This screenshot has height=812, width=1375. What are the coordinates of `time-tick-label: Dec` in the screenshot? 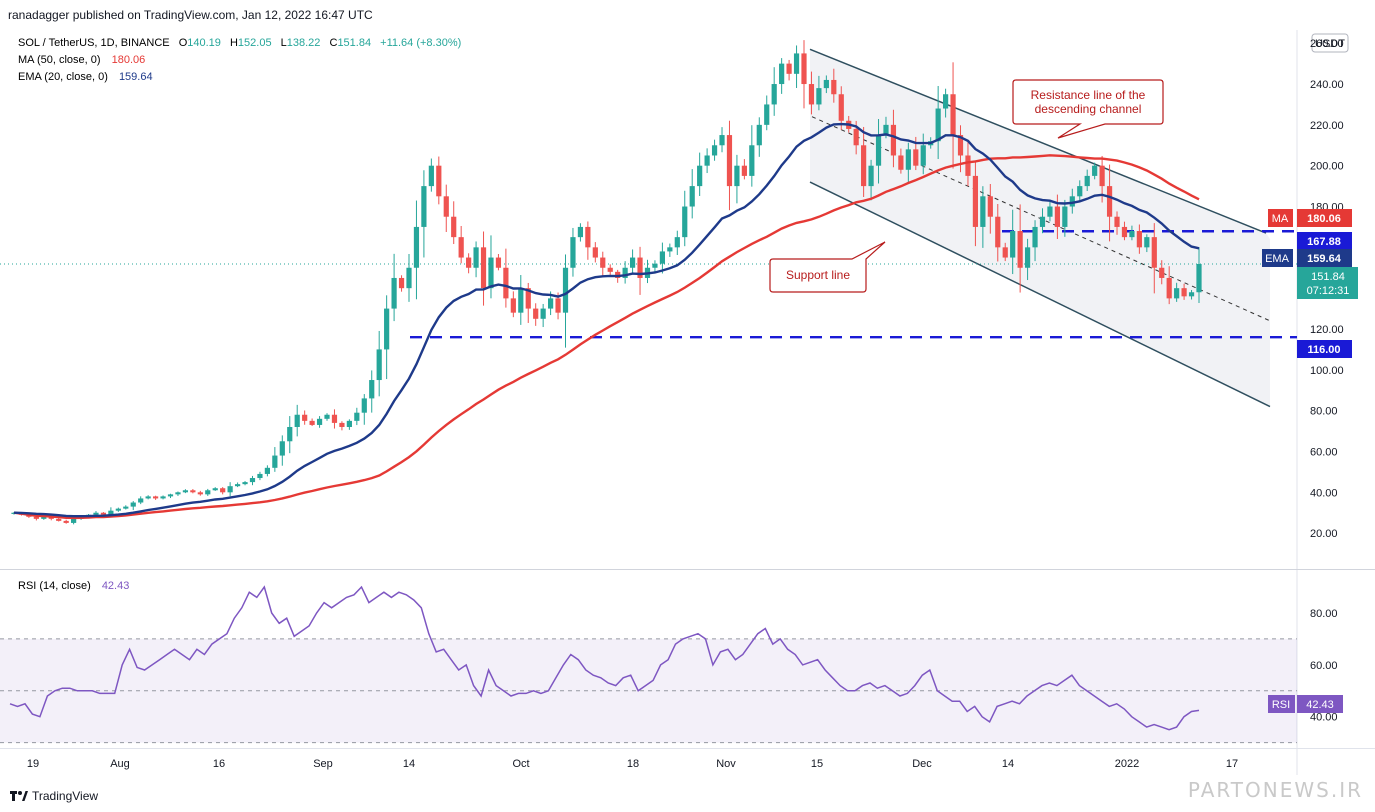 It's located at (922, 764).